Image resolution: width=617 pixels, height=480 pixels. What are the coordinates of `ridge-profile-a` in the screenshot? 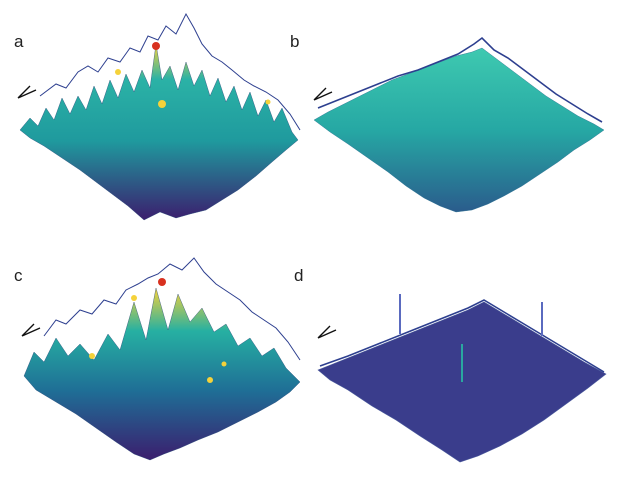 It's located at (170, 71).